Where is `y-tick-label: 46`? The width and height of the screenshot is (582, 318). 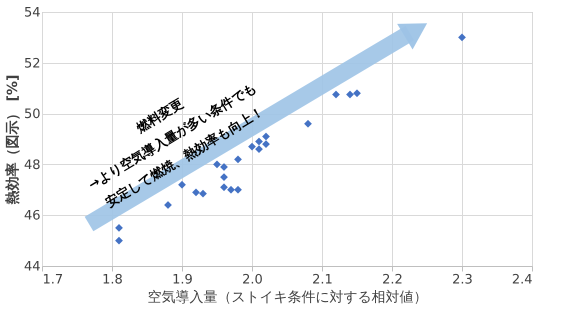 y-tick-label: 46 is located at coordinates (32, 216).